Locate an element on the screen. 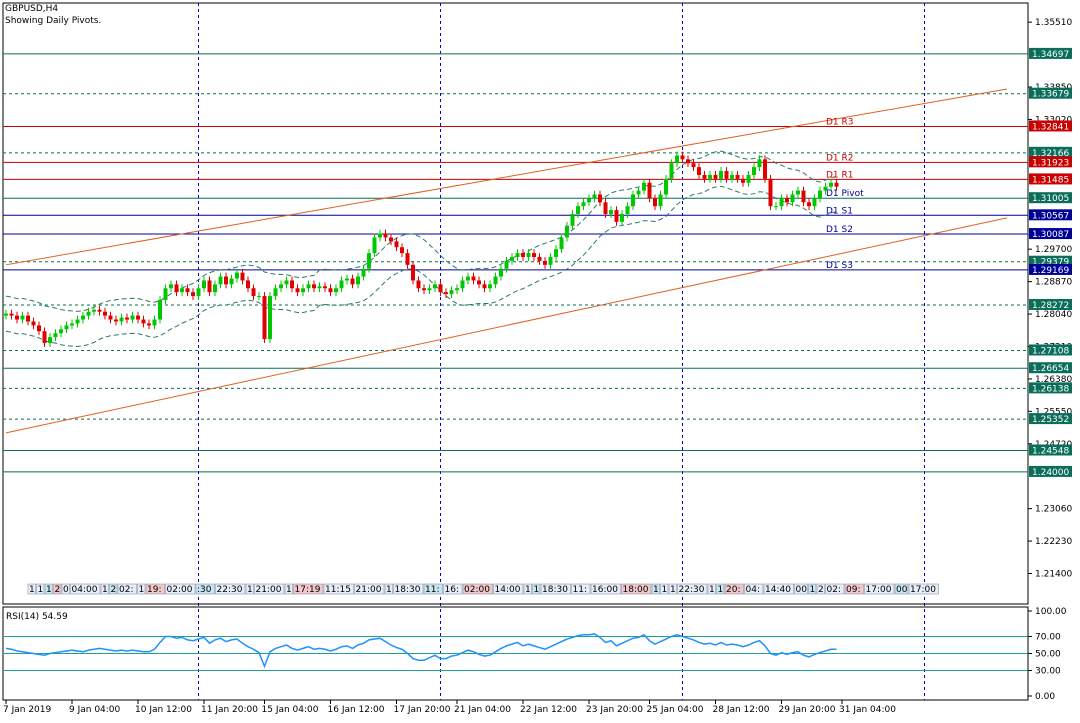 This screenshot has width=1080, height=723. event-marker-label: 22:30 is located at coordinates (692, 590).